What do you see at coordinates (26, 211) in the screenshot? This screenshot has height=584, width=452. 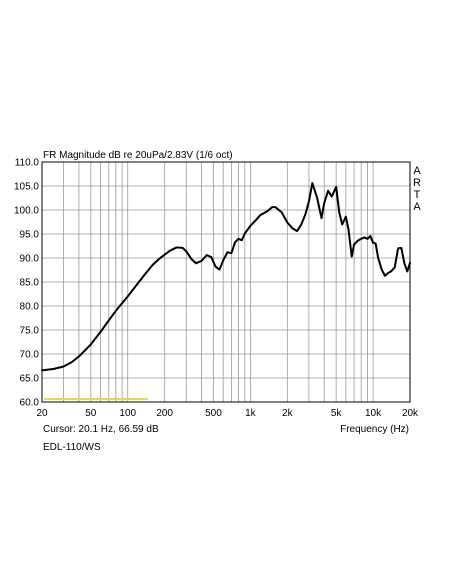 I see `y-tick-label: 100.0` at bounding box center [26, 211].